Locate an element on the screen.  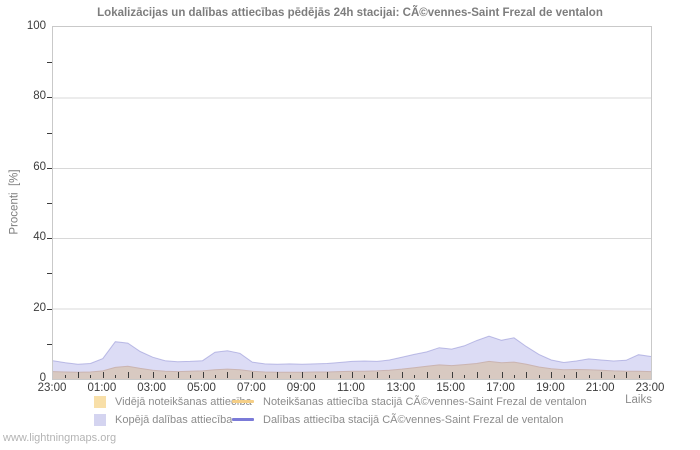
legend-label-total-participation: Kopējā dalības attiecība is located at coordinates (174, 419).